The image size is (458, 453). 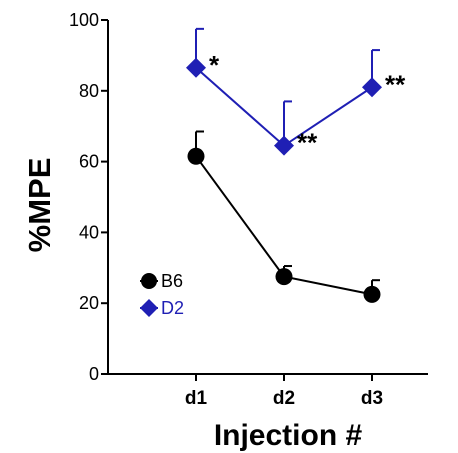 I want to click on x-ticks: d1 d2 d3, so click(x=284, y=391).